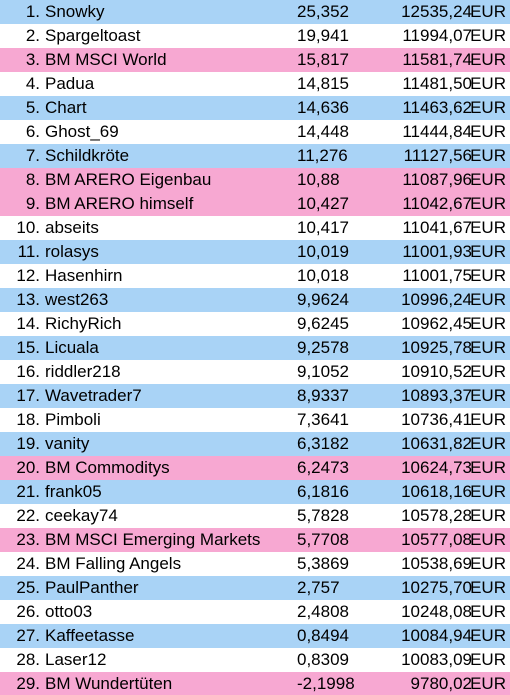 The image size is (510, 695). I want to click on name-cell: Padua, so click(70, 83).